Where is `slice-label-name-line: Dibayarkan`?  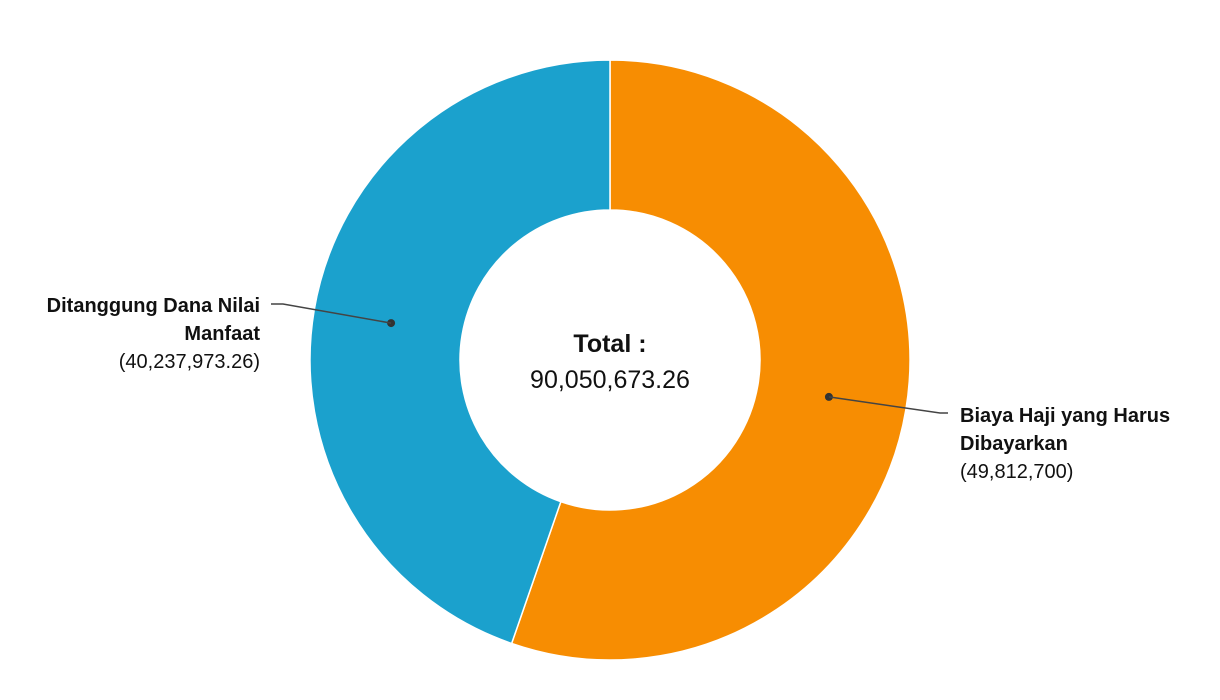 slice-label-name-line: Dibayarkan is located at coordinates (1014, 444).